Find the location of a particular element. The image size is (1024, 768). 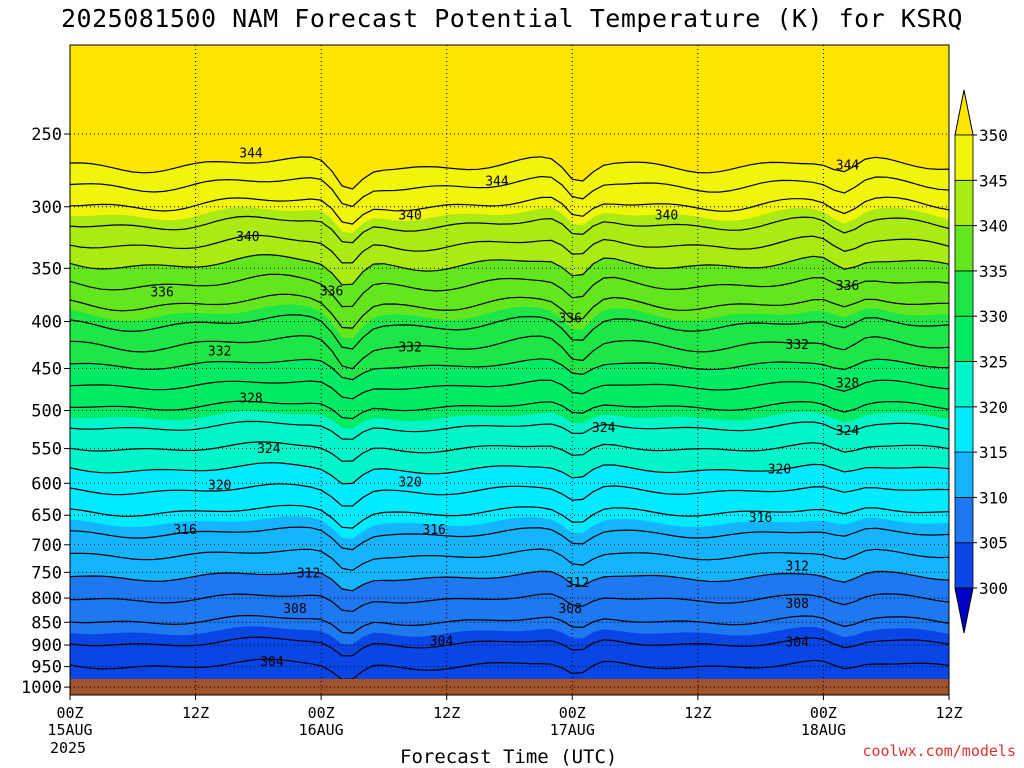

y-tick-label: 550 is located at coordinates (46, 450).